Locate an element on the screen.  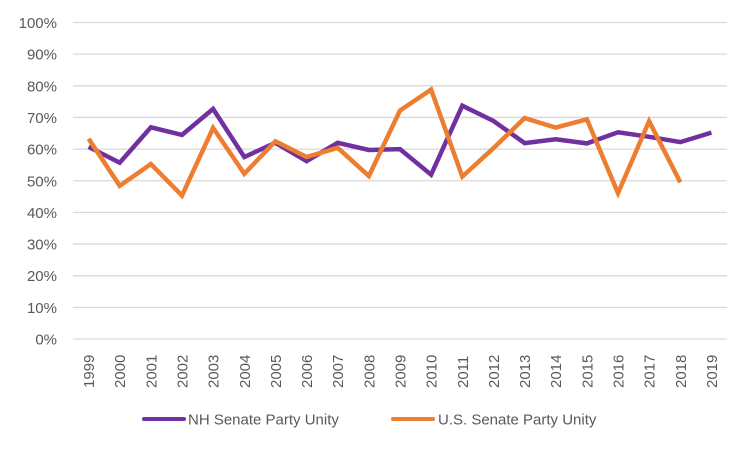
x-tick-label: 1999 is located at coordinates (89, 371).